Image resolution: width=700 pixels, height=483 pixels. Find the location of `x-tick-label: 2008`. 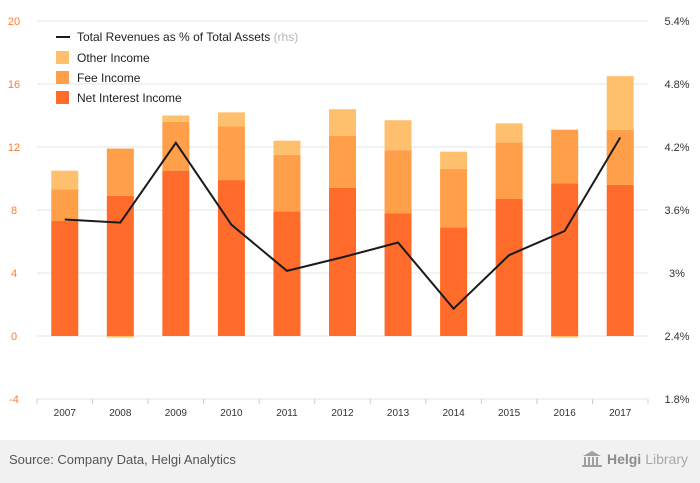

x-tick-label: 2008 is located at coordinates (120, 413).